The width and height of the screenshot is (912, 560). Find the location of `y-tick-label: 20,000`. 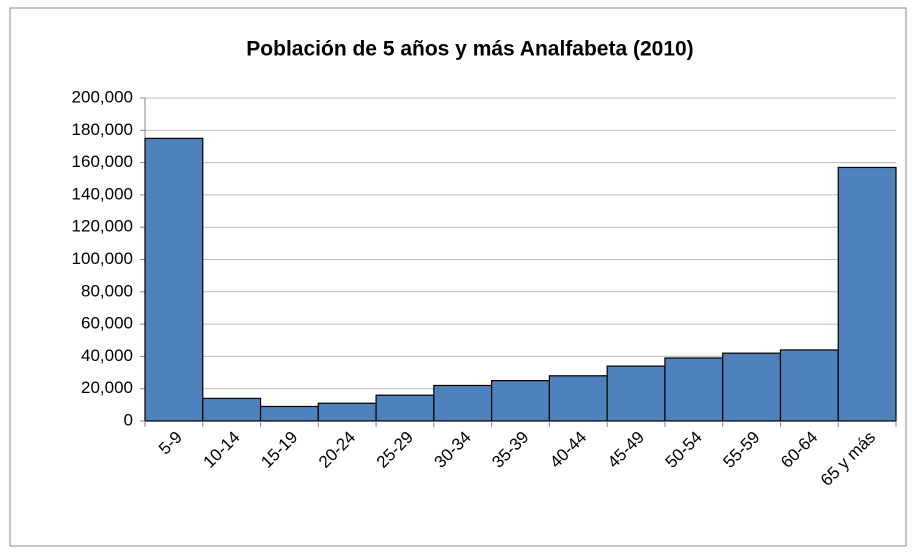

y-tick-label: 20,000 is located at coordinates (107, 387).